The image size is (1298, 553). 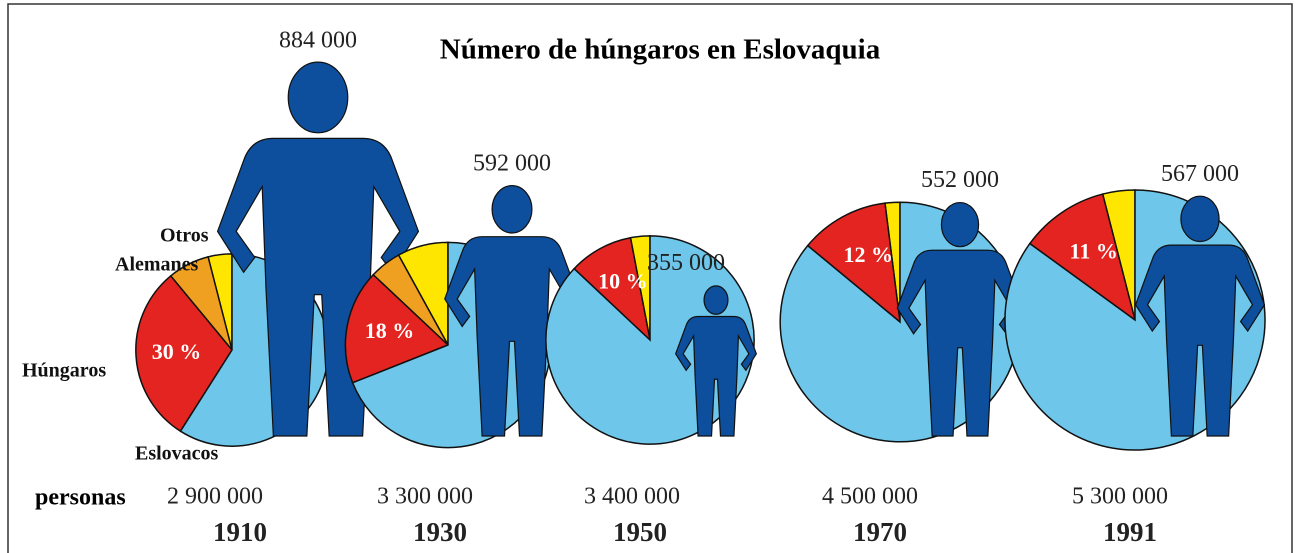 I want to click on population-label: 5 300 000, so click(x=1120, y=497).